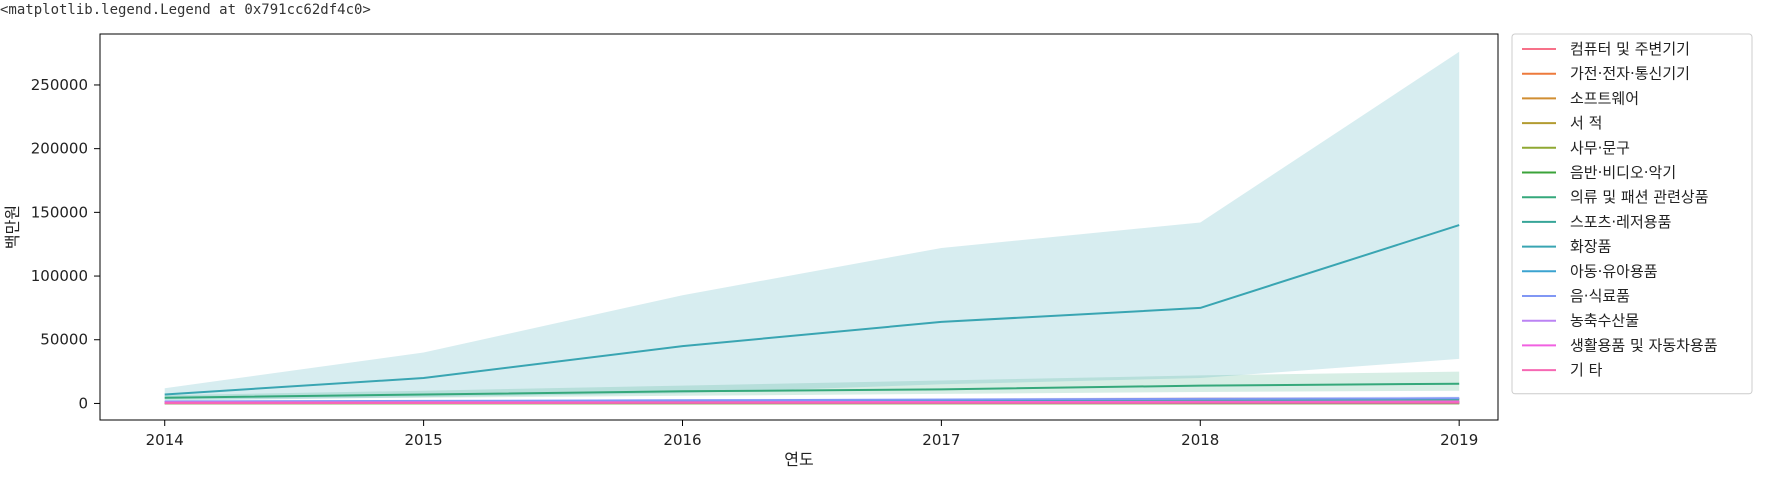  I want to click on x-tick-label: 2015, so click(424, 440).